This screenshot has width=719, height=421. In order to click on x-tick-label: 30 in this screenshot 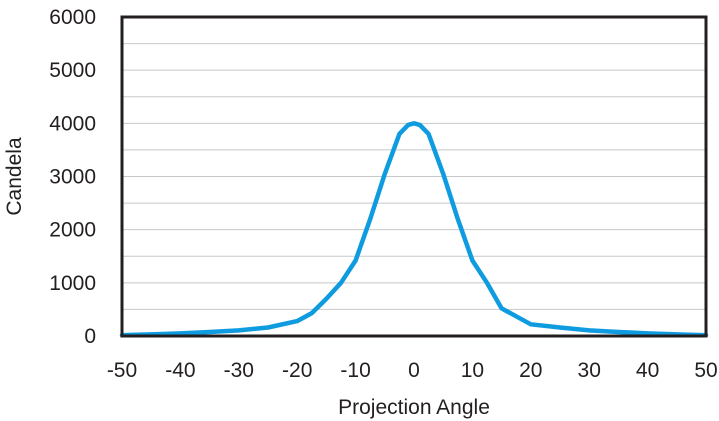, I will do `click(589, 370)`.